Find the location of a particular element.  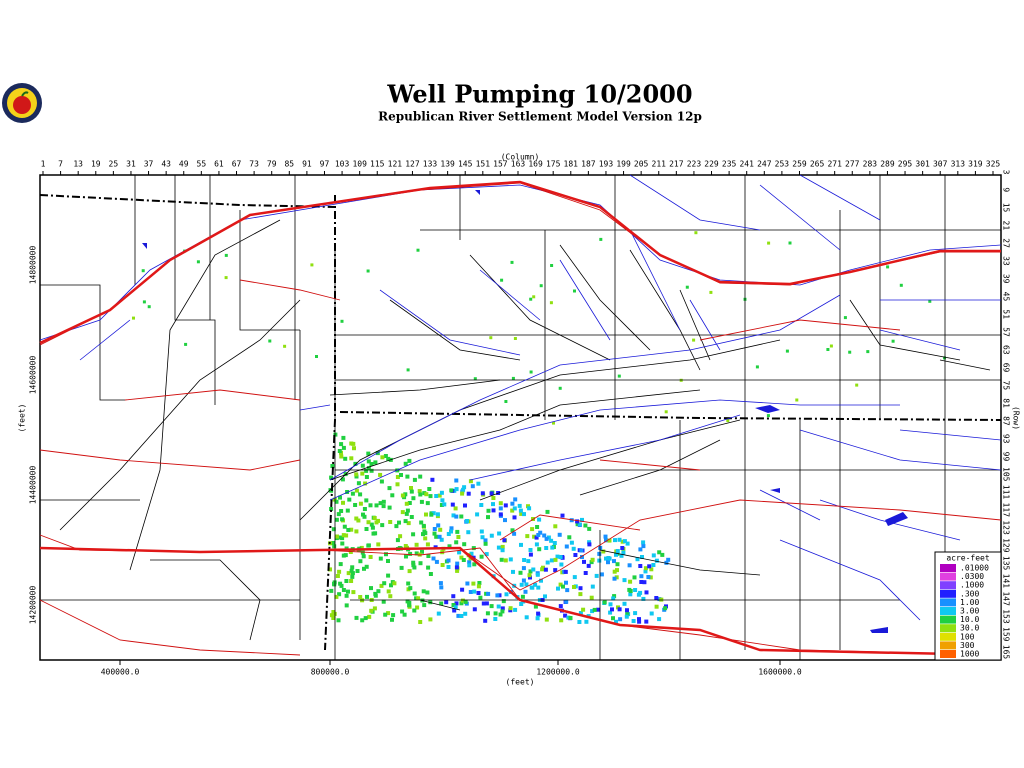

row-tick-label: 87 is located at coordinates (1006, 421).